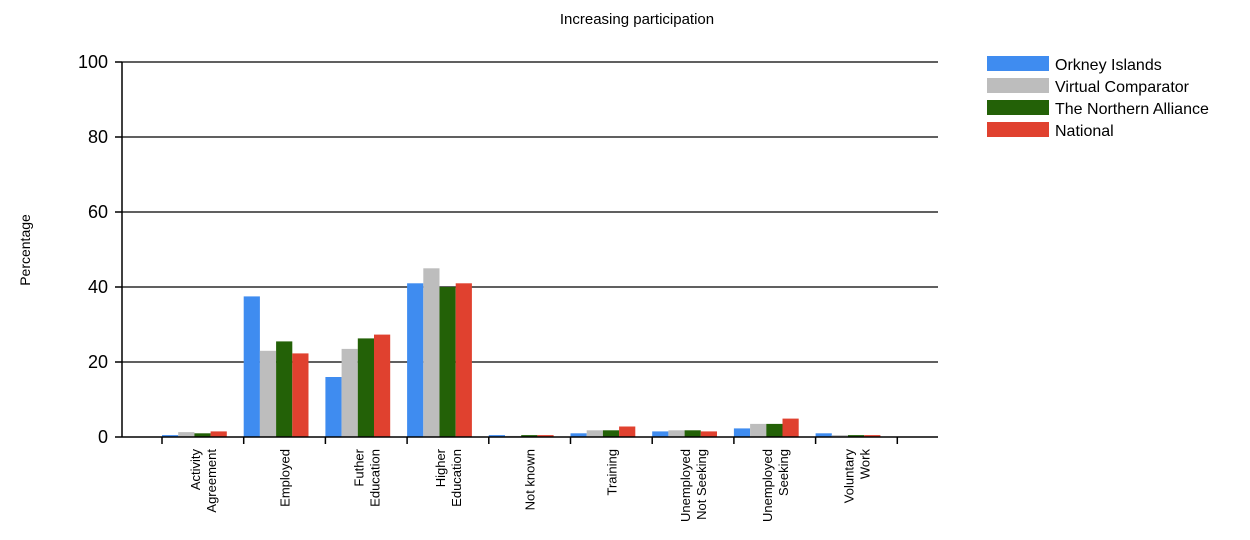 The width and height of the screenshot is (1250, 540). What do you see at coordinates (211, 481) in the screenshot?
I see `x-tick-label: Agreement` at bounding box center [211, 481].